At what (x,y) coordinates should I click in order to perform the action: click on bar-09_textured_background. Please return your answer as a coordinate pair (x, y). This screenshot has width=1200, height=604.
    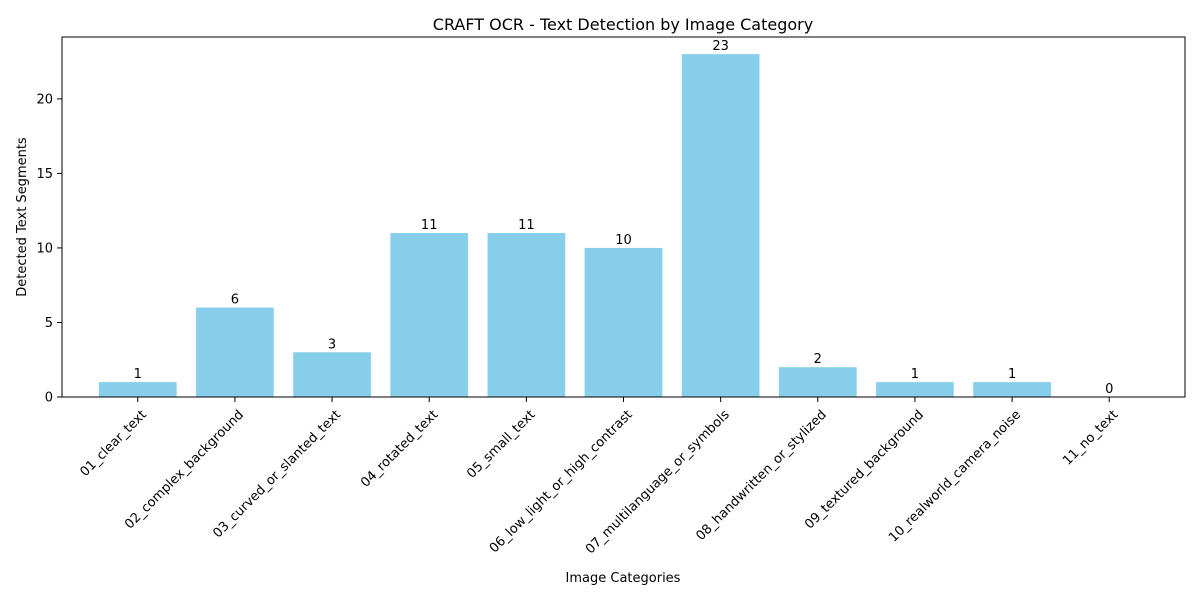
    Looking at the image, I should click on (915, 389).